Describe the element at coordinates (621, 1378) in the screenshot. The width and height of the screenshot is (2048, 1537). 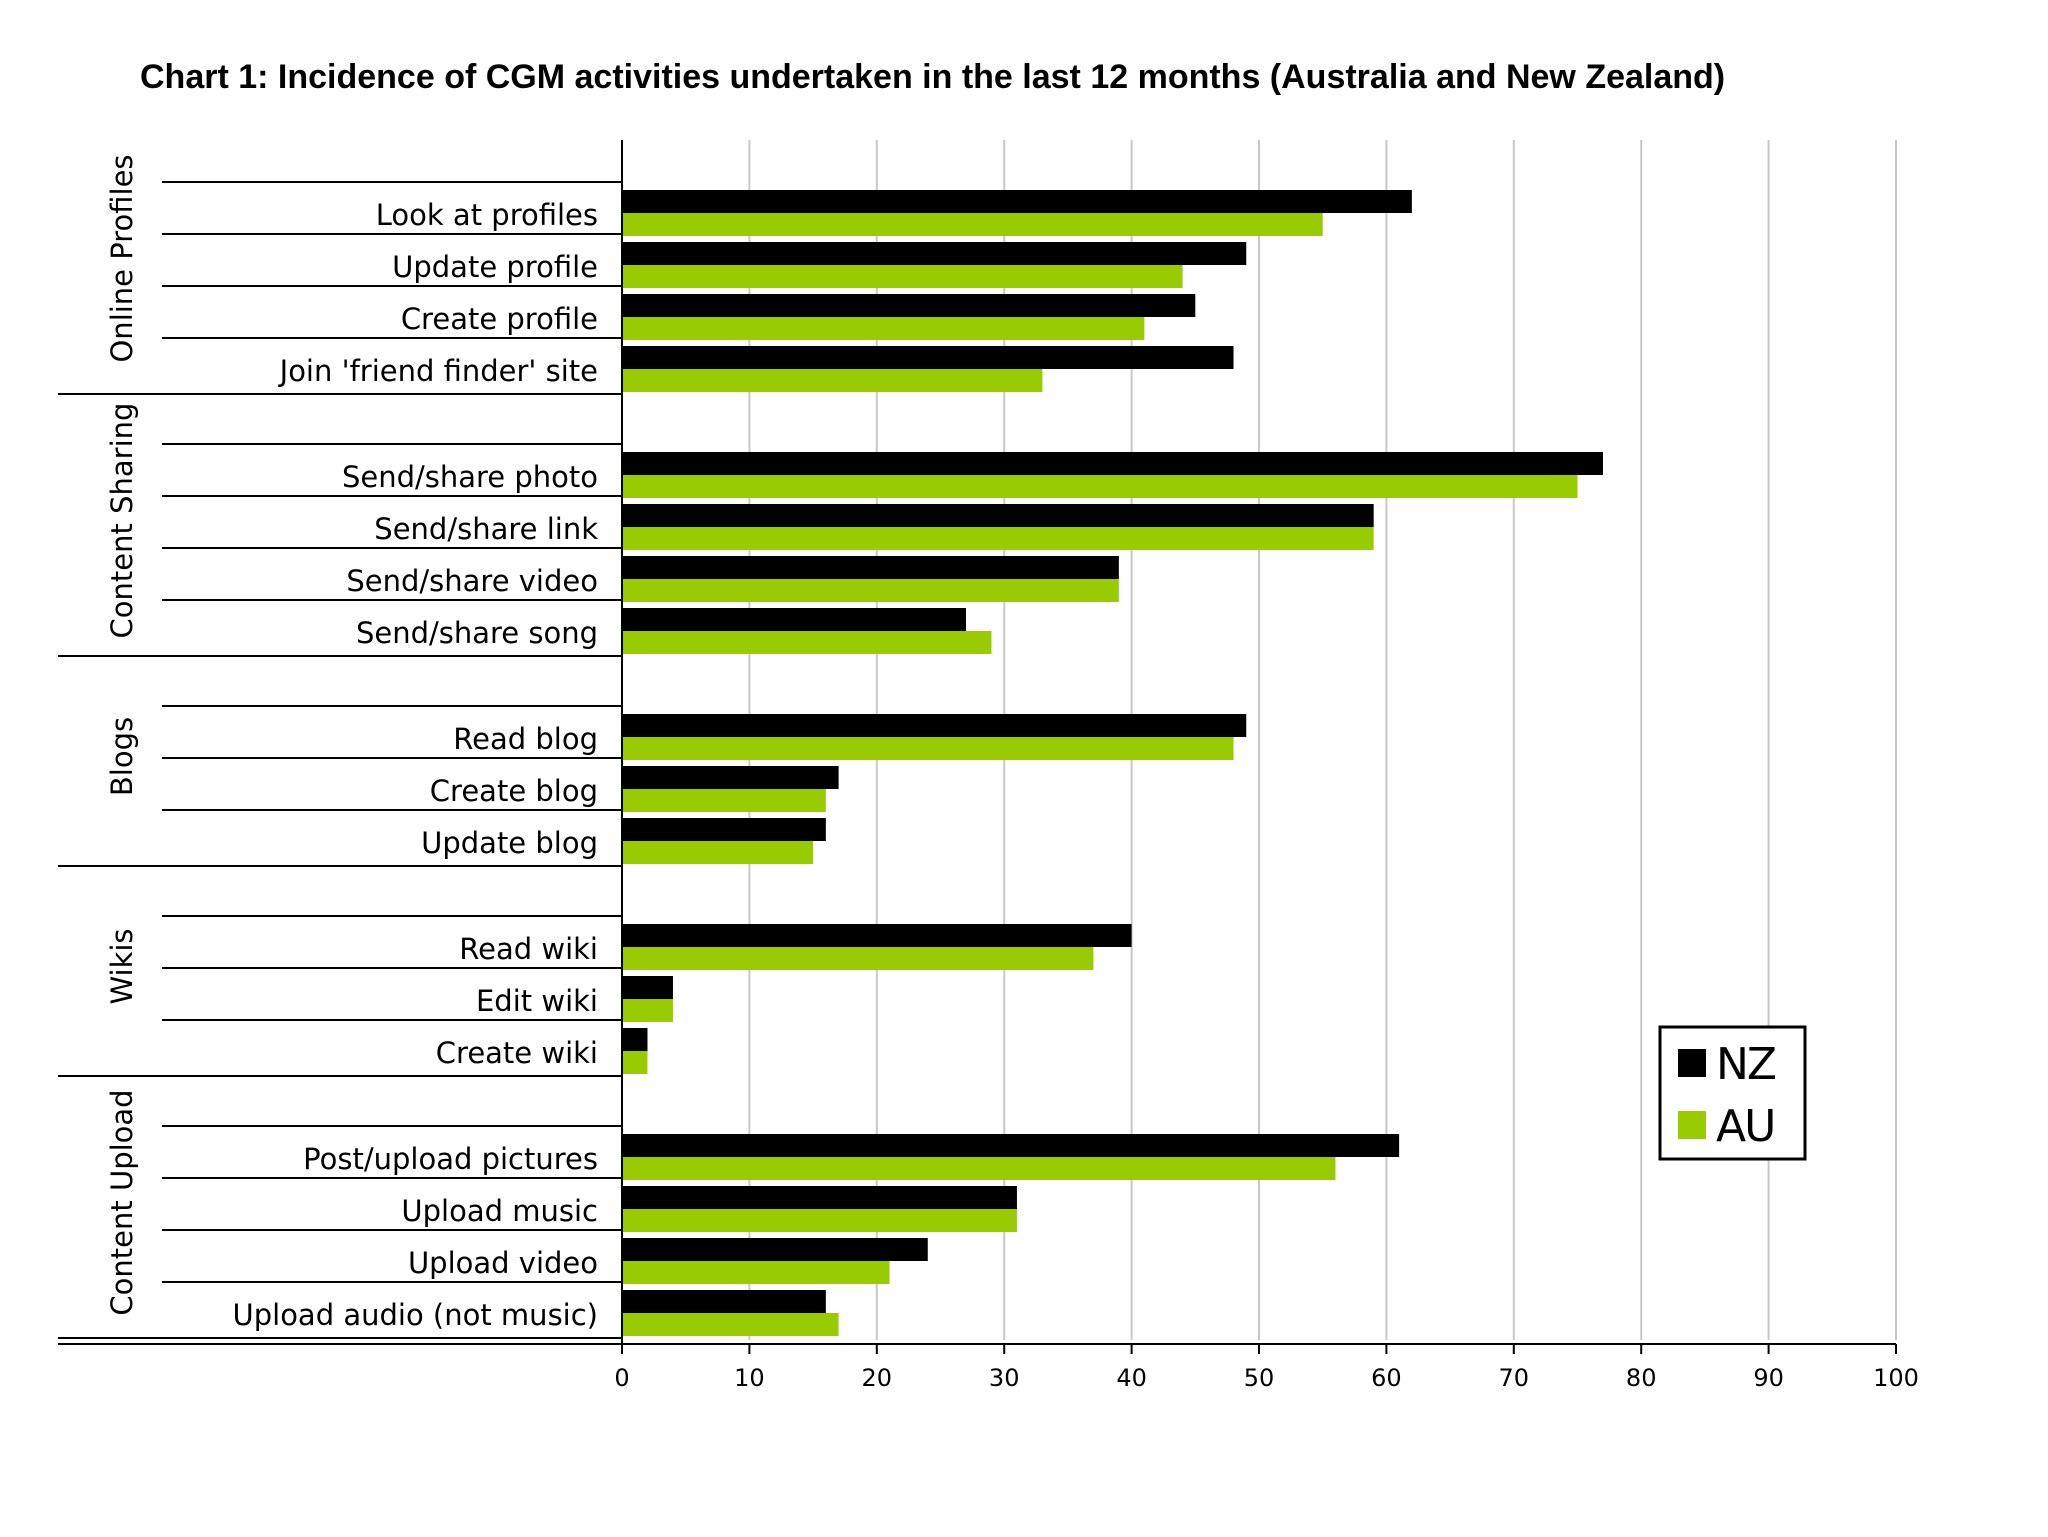
I see `x-tick-label: 0` at that location.